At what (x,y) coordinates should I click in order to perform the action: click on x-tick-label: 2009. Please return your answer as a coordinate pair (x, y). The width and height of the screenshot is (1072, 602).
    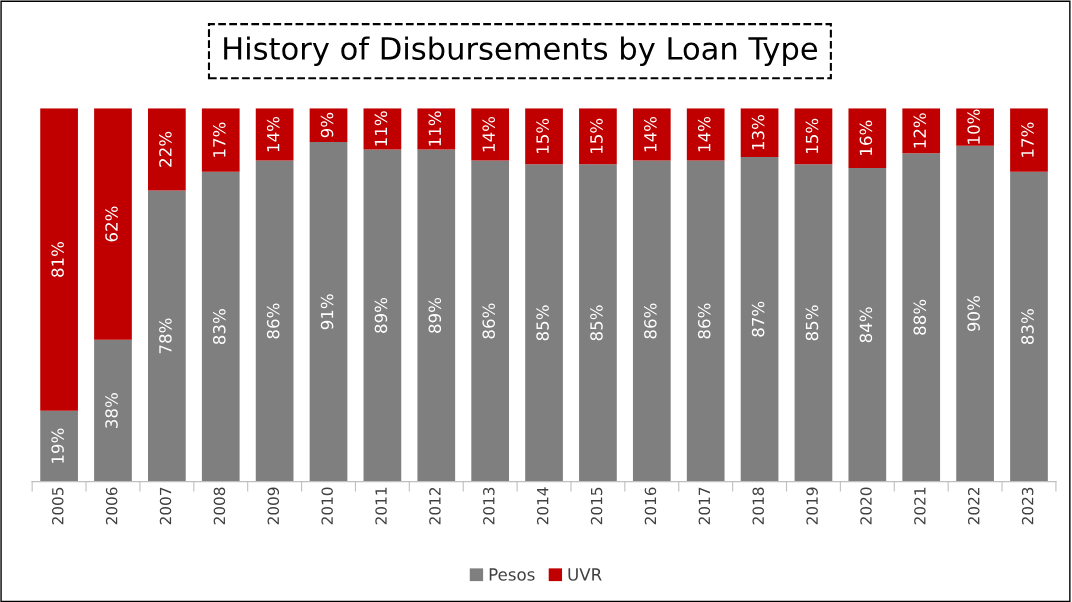
    Looking at the image, I should click on (273, 506).